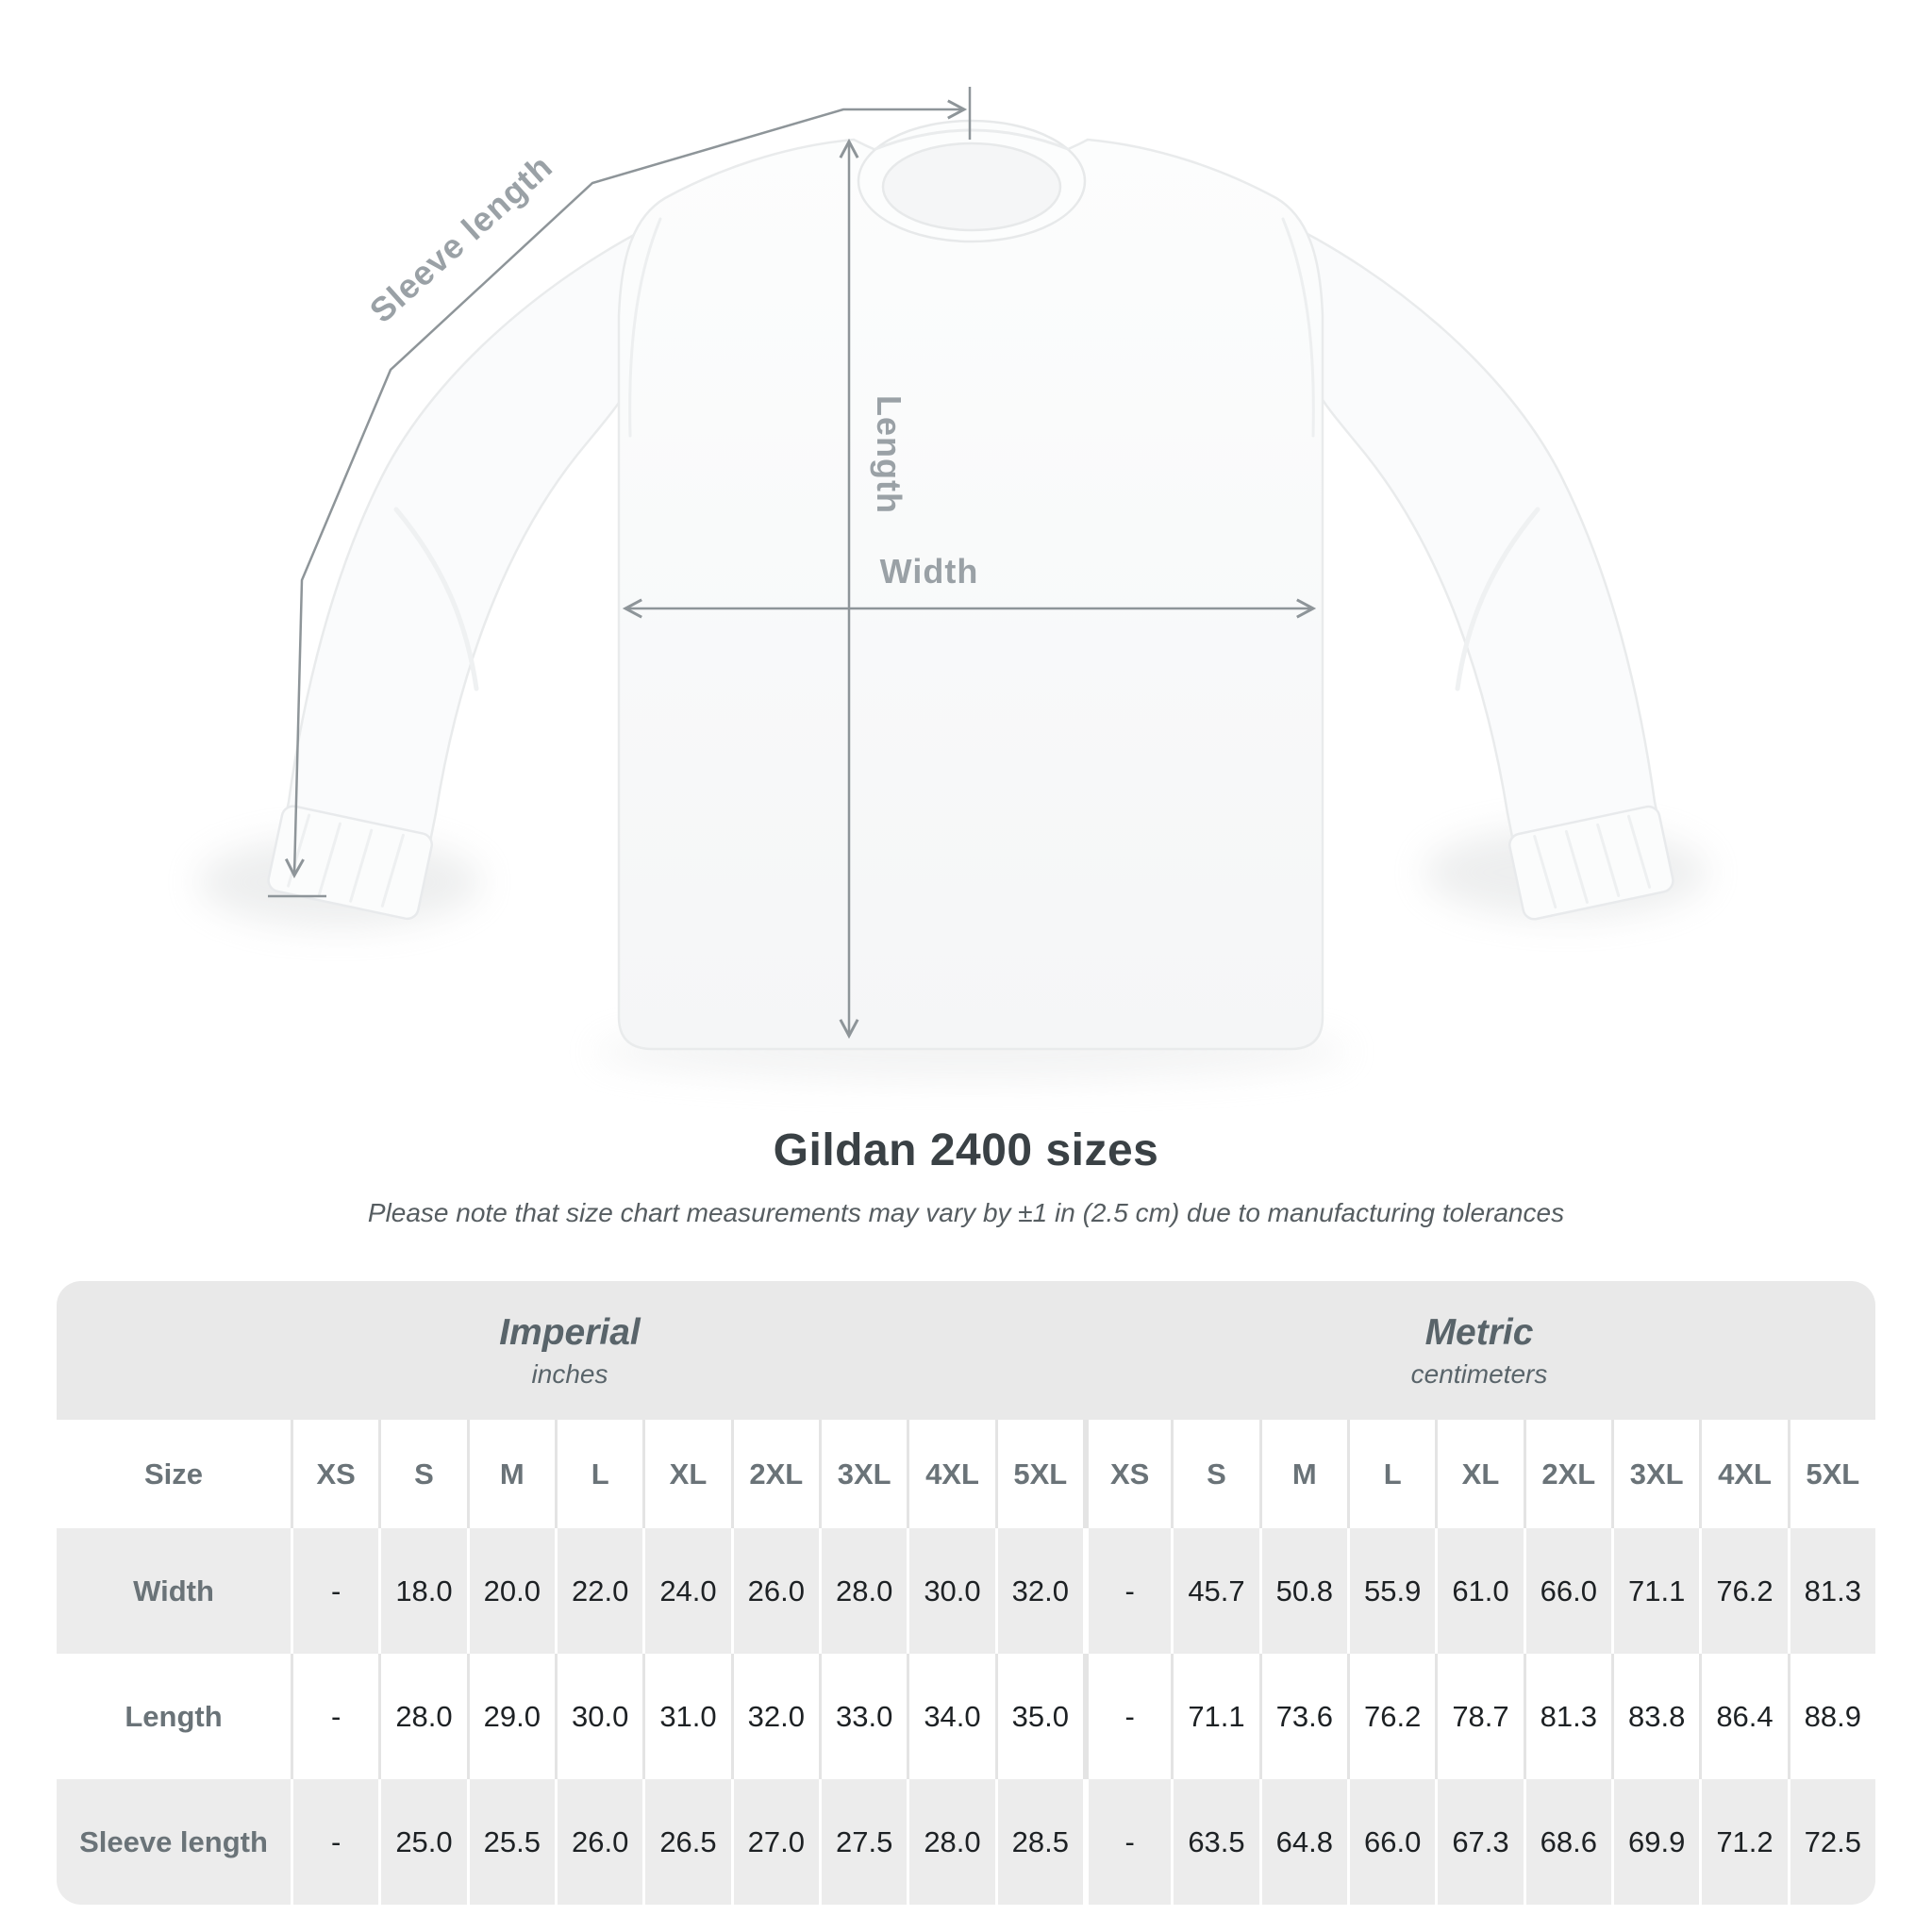 The image size is (1932, 1932). I want to click on value-cell: 72.5, so click(1831, 1842).